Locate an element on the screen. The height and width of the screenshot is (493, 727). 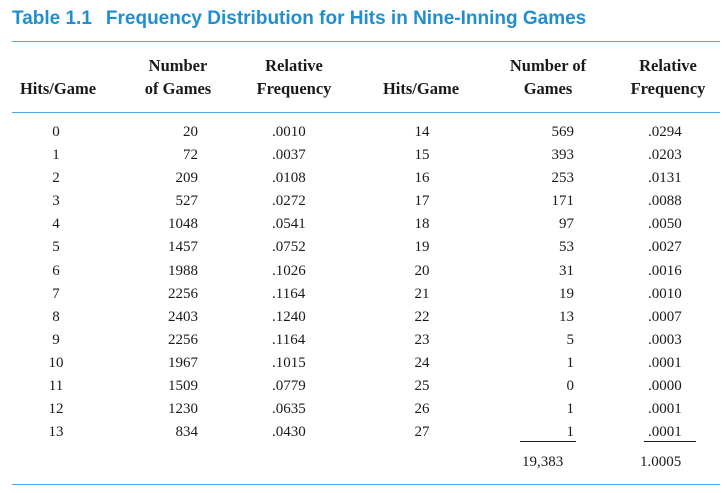
cell-games: 1988 is located at coordinates (183, 270).